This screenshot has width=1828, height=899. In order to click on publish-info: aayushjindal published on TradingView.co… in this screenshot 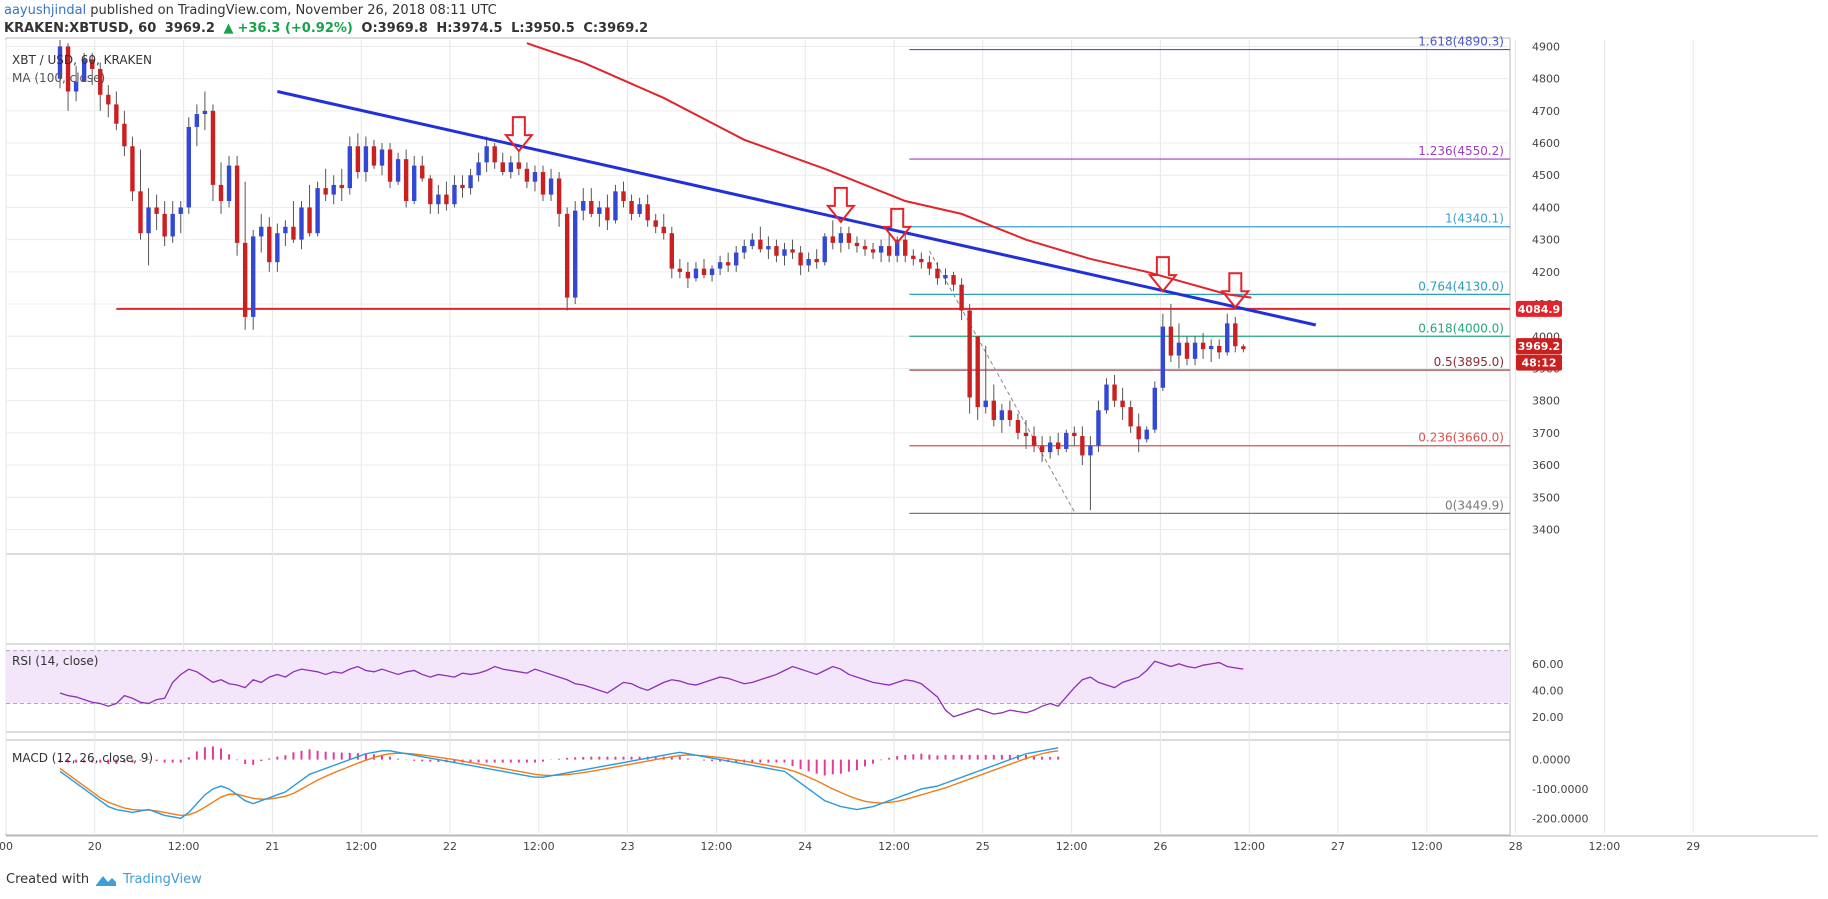, I will do `click(250, 10)`.